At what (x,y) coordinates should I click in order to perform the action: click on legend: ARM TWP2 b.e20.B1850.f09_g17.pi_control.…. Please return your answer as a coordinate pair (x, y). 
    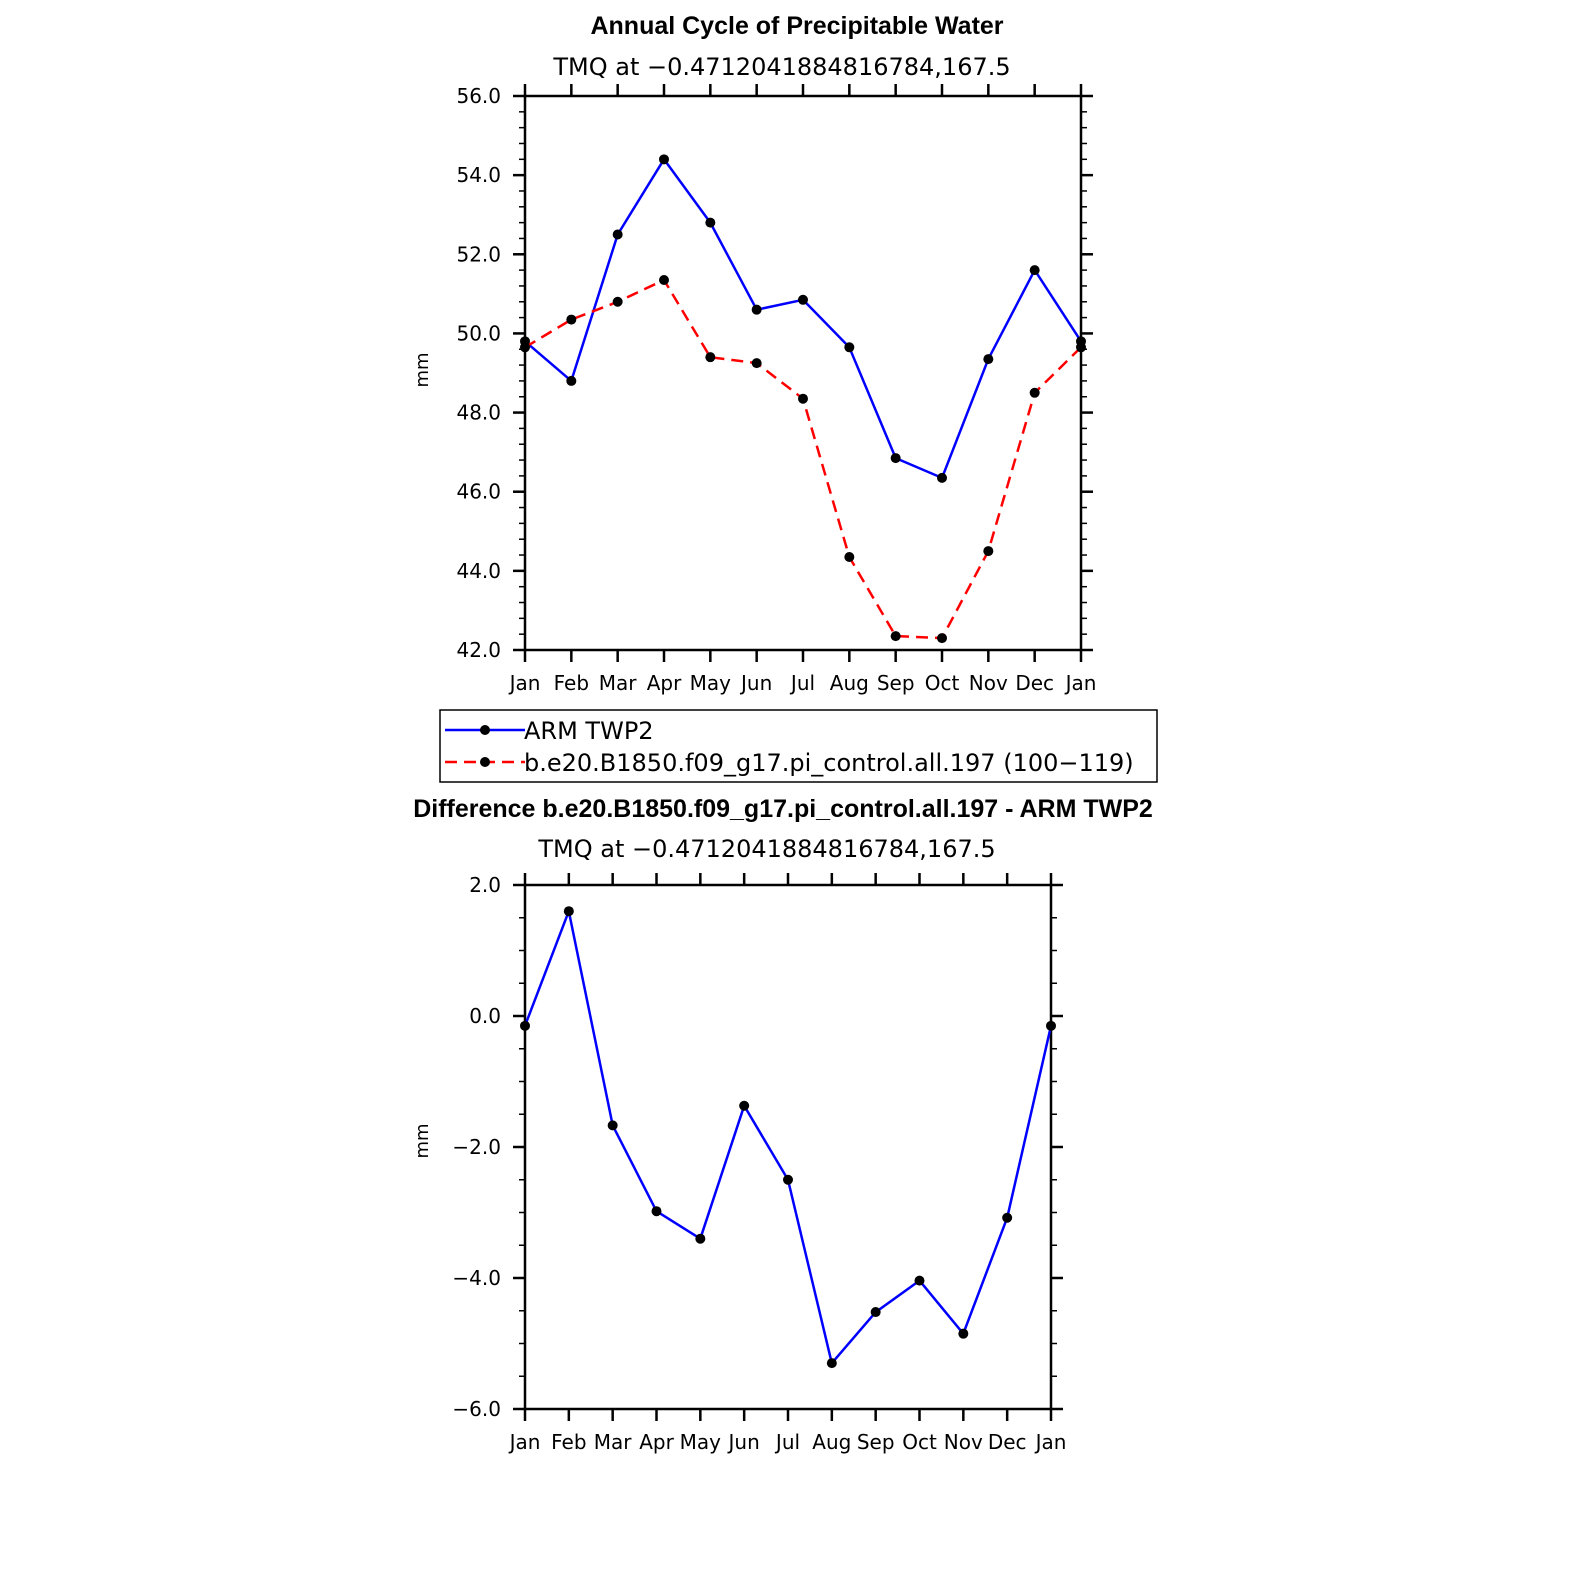
    Looking at the image, I should click on (798, 746).